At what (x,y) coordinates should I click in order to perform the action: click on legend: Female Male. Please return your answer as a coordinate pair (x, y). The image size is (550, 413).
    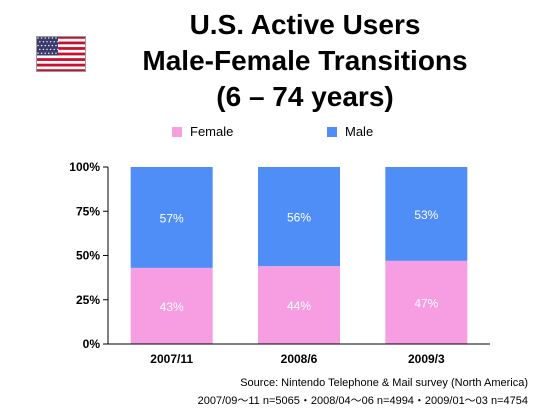
    Looking at the image, I should click on (275, 132).